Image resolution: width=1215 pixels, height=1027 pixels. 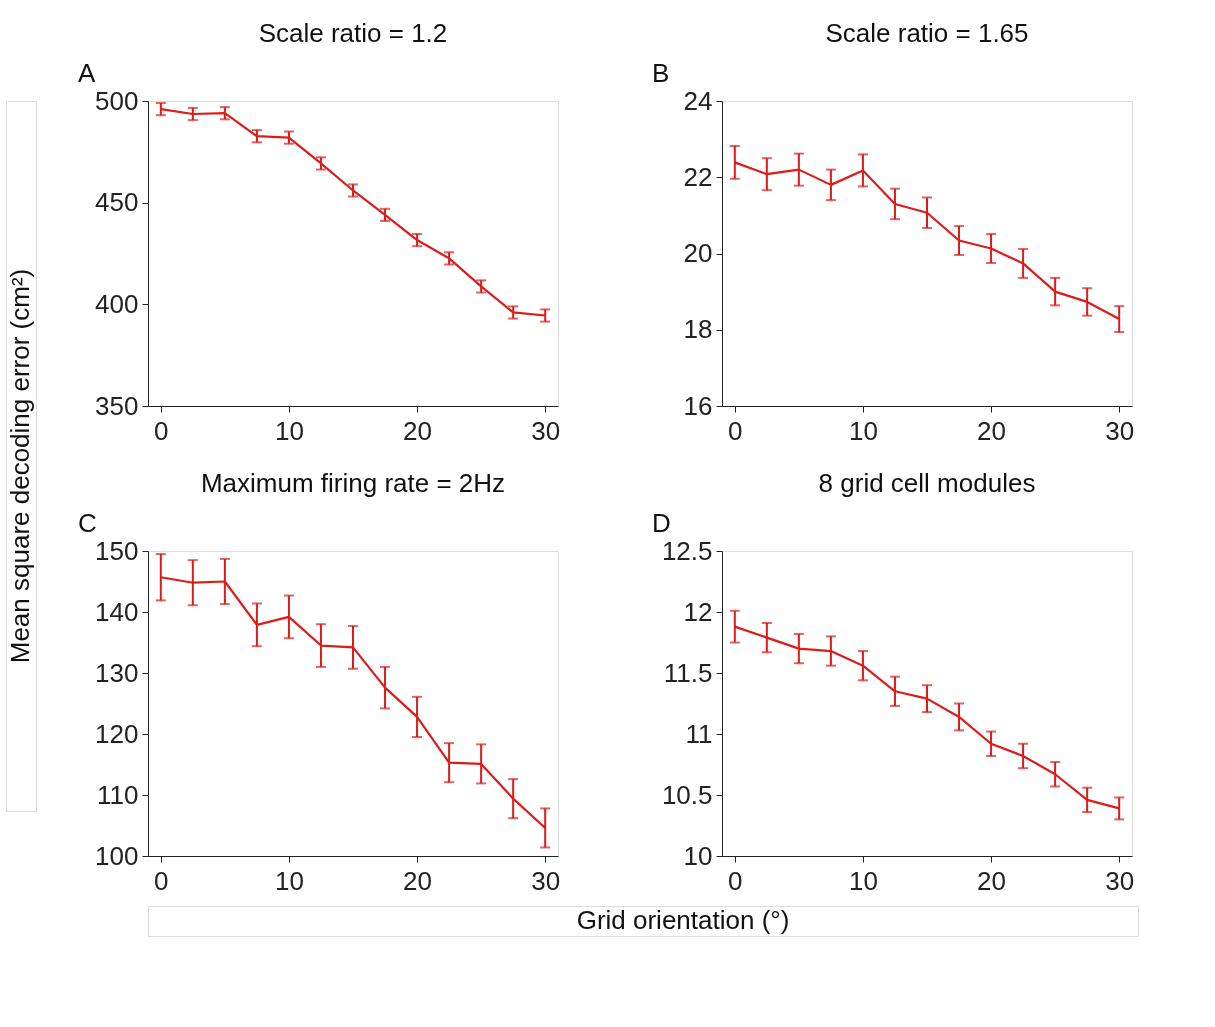 I want to click on y-tick-label: 24, so click(x=698, y=100).